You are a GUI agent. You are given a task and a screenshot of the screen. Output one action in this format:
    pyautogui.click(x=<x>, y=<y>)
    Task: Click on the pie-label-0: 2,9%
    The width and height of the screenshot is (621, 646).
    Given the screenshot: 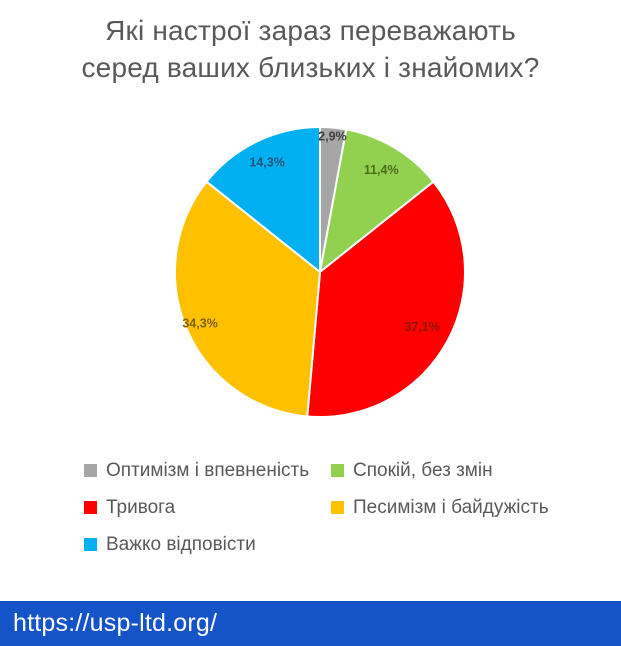 What is the action you would take?
    pyautogui.click(x=332, y=136)
    